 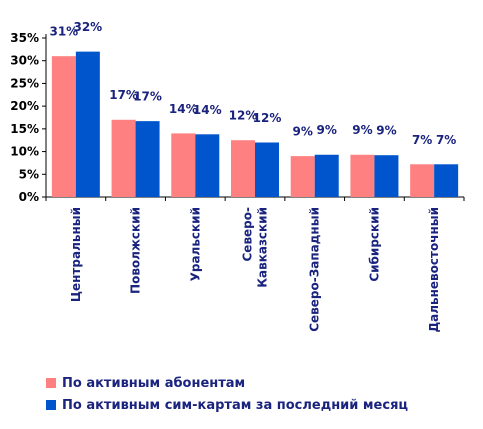 I want to click on data-label-series-2: 32%, so click(x=87, y=27).